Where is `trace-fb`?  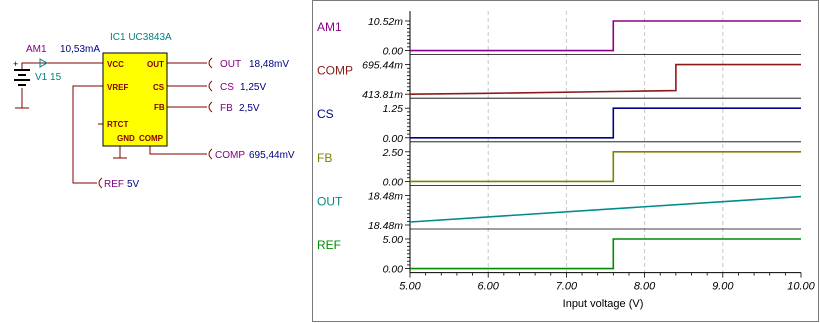
trace-fb is located at coordinates (605, 167).